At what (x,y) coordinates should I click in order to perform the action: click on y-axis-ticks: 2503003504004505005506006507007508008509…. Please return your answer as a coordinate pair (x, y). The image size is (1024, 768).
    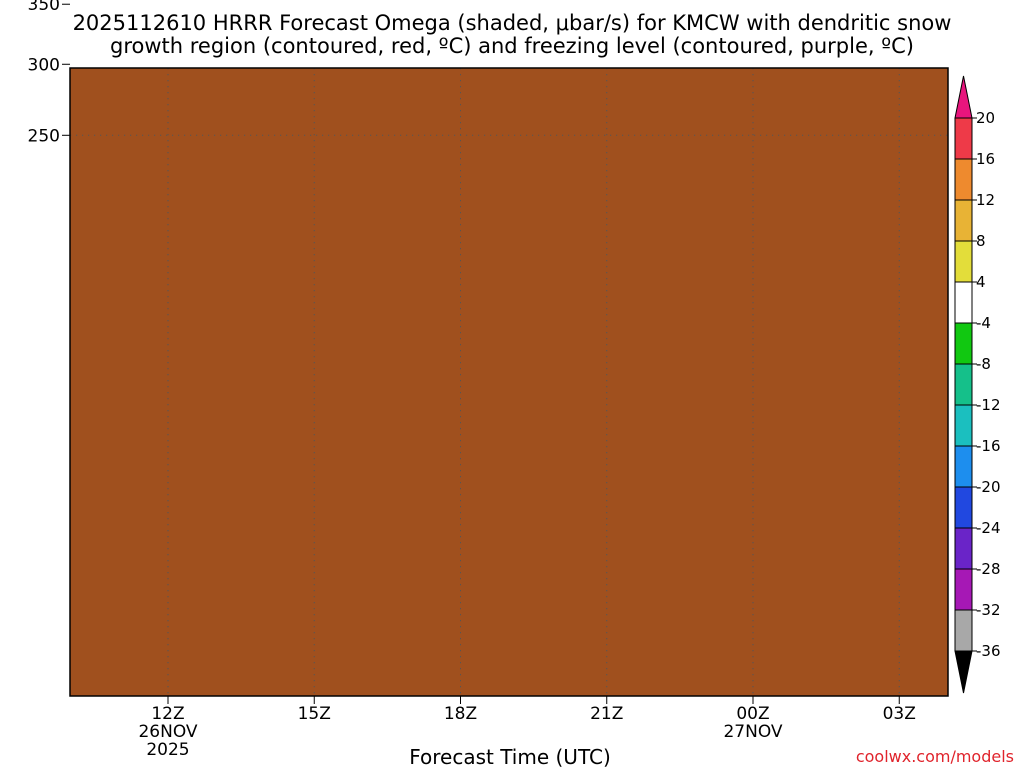
    Looking at the image, I should click on (49, 73).